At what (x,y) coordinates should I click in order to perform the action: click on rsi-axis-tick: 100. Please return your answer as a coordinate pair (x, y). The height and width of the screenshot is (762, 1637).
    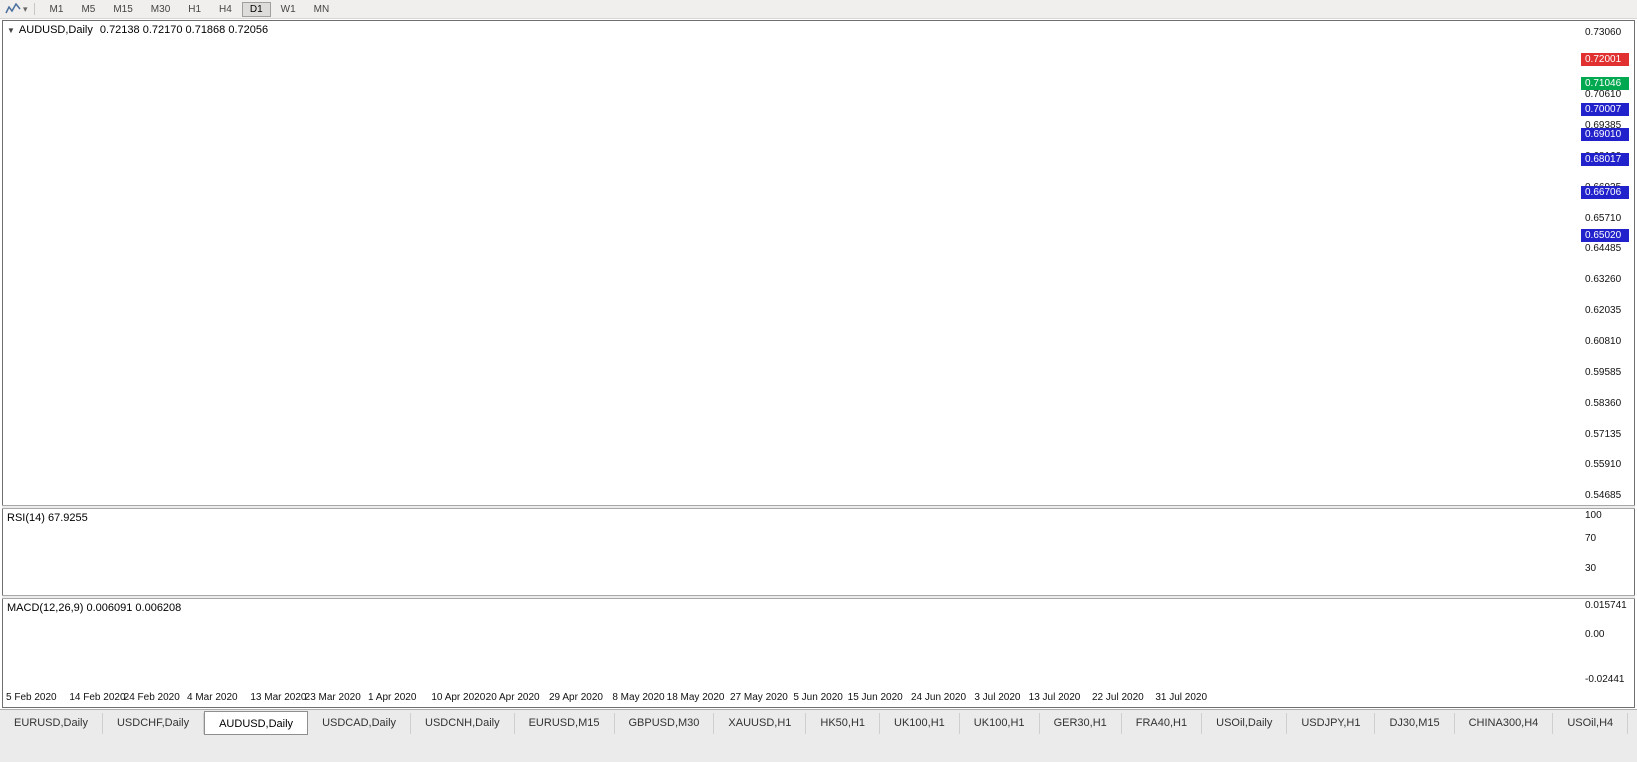
    Looking at the image, I should click on (1593, 515).